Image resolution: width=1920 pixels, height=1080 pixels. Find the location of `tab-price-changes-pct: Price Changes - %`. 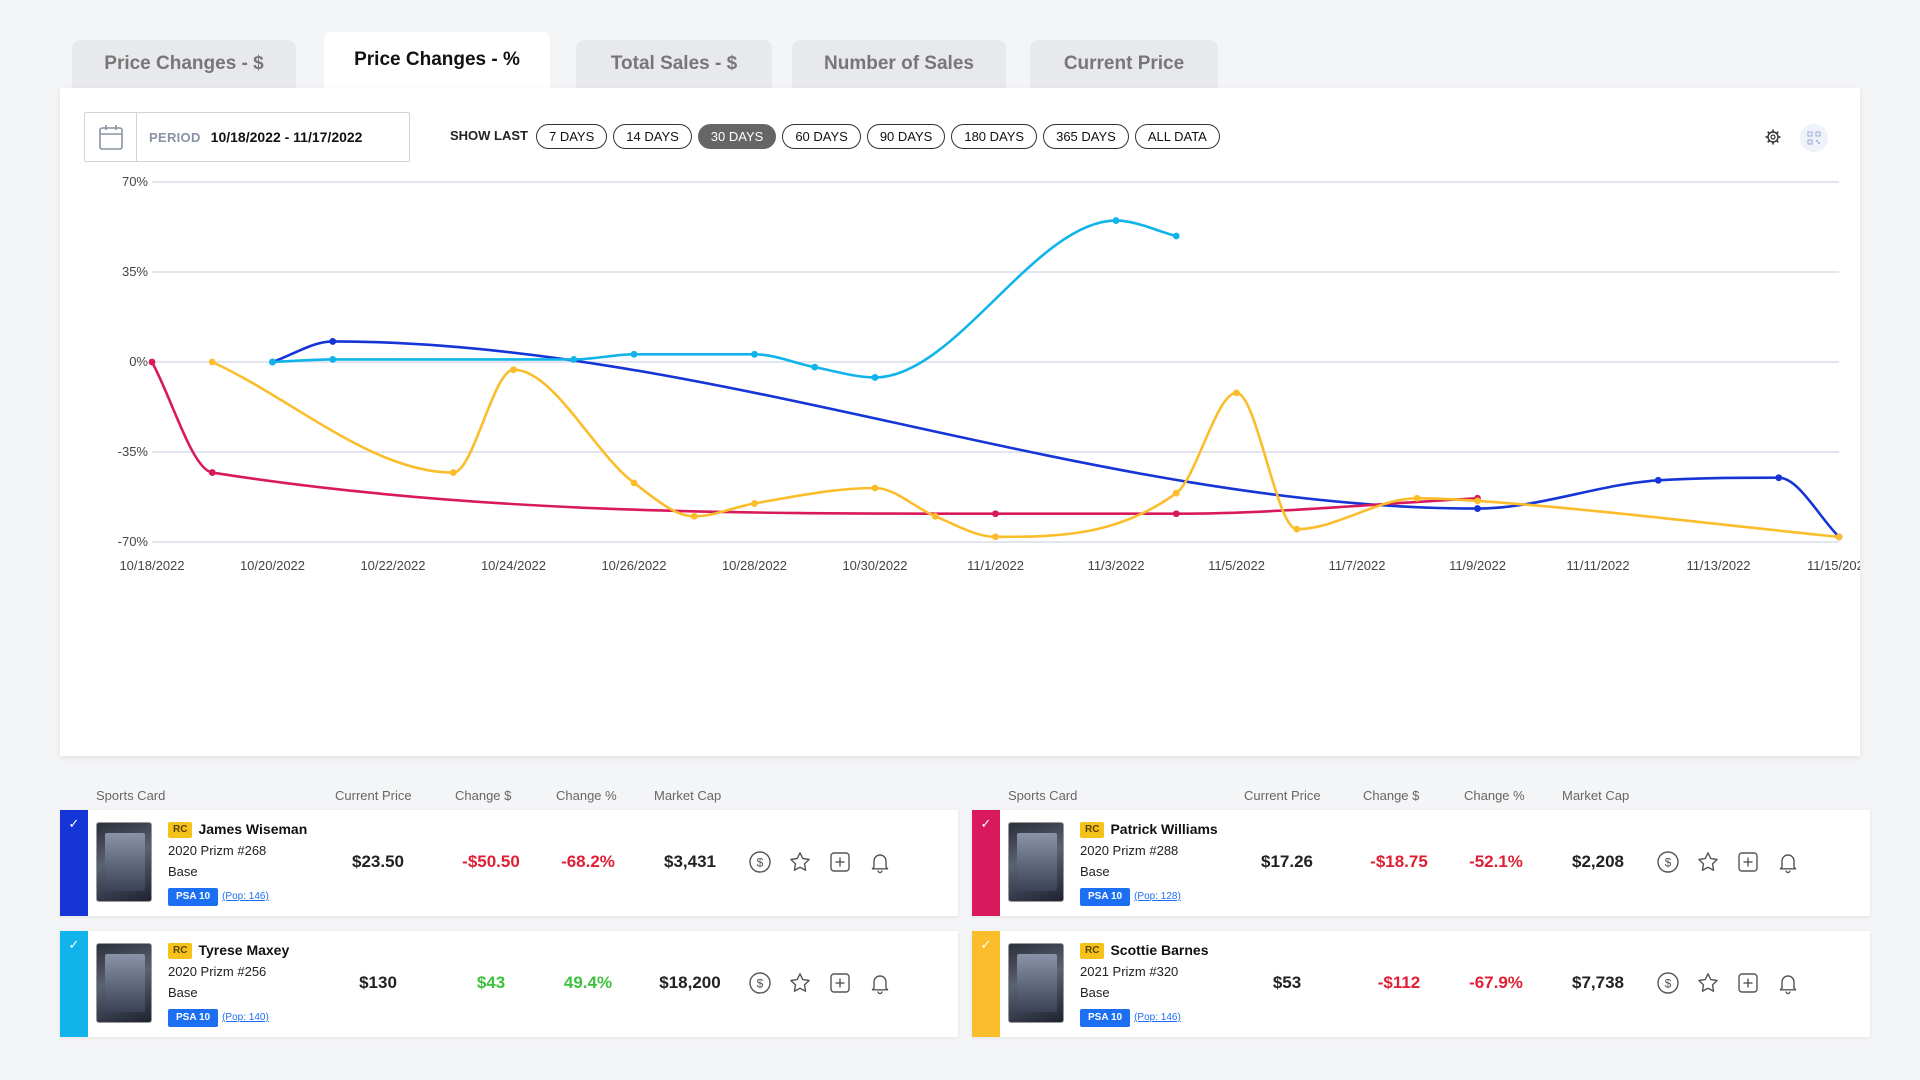

tab-price-changes-pct: Price Changes - % is located at coordinates (437, 60).